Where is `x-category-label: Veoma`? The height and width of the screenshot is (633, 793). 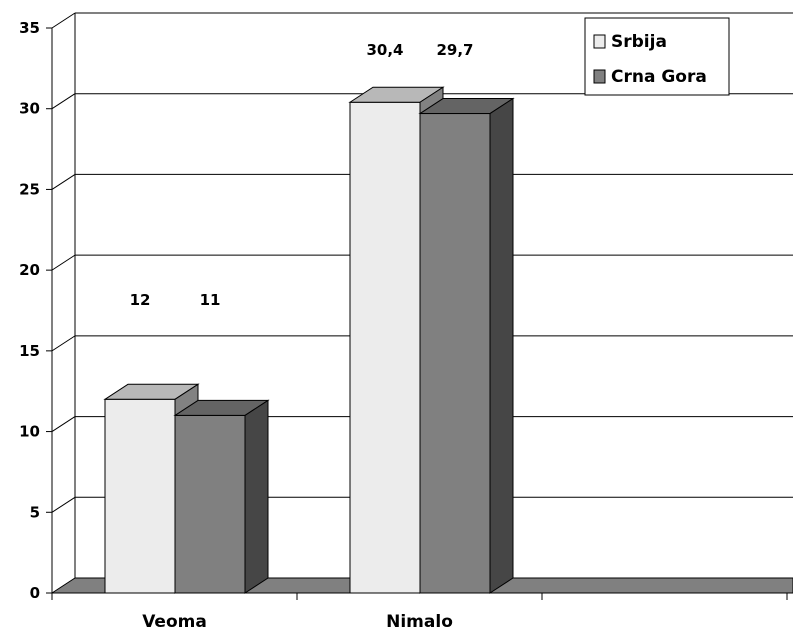 x-category-label: Veoma is located at coordinates (174, 622).